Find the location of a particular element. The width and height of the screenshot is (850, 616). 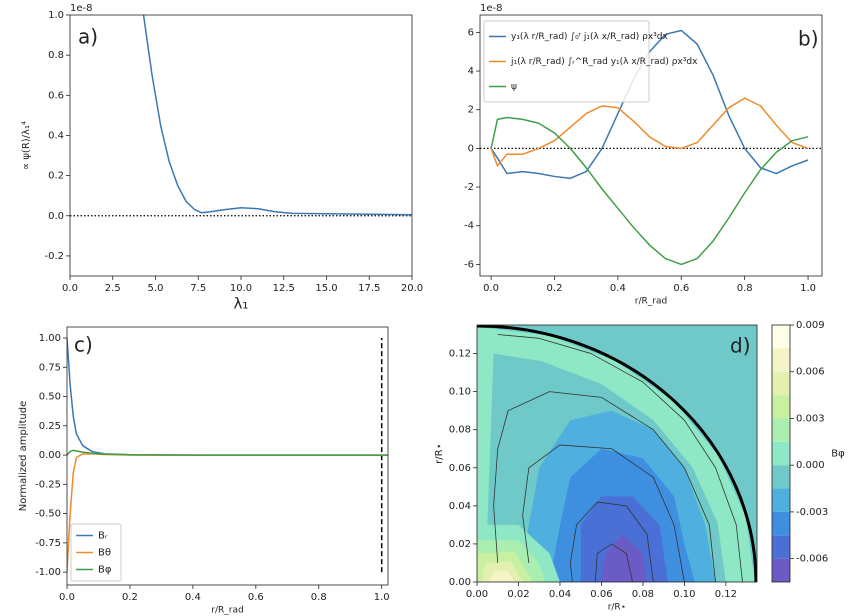

y-tick-label: 0.50 is located at coordinates (50, 397).